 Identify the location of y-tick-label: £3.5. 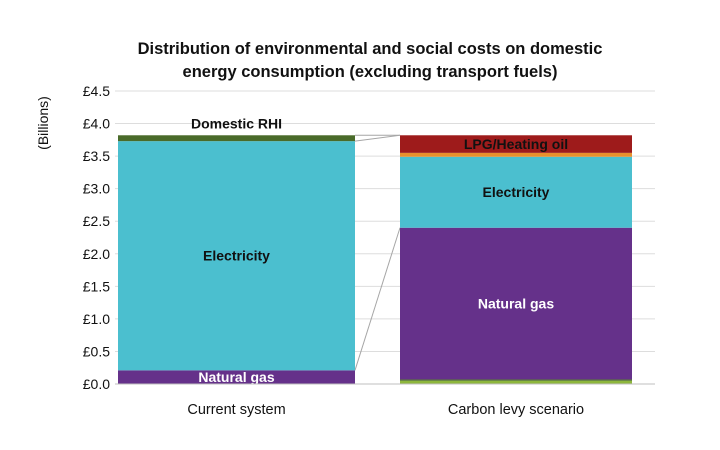
(96, 156).